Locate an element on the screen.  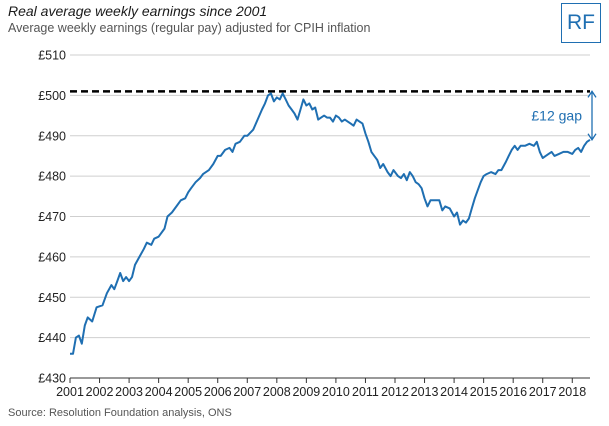
gap-annotation-label: £12 gap is located at coordinates (556, 116).